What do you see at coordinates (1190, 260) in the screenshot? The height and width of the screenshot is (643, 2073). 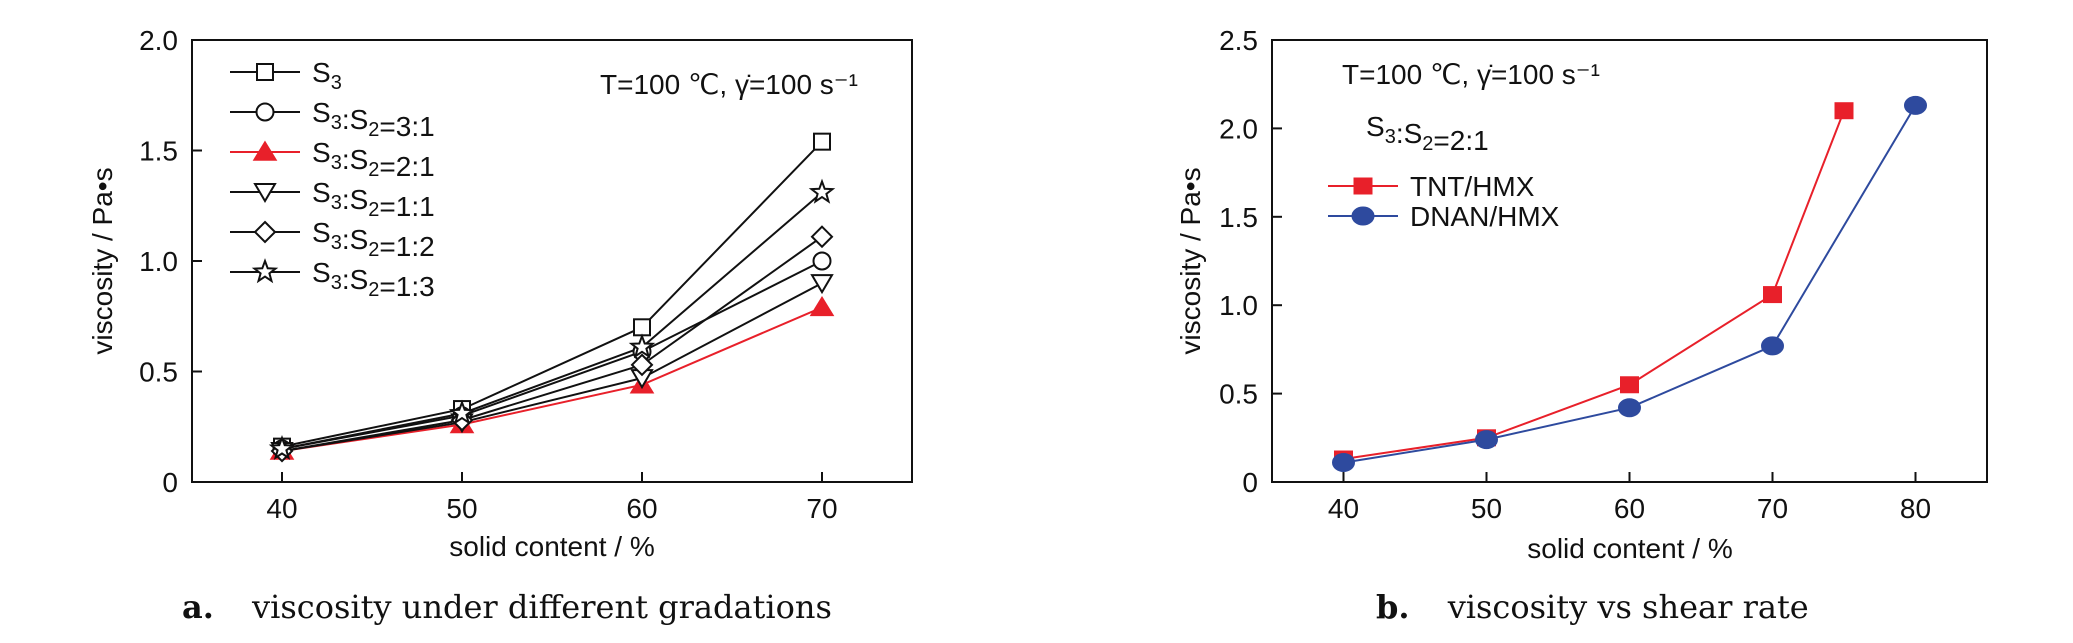 I see `y-axis-label-b: viscosity / Pa•s` at bounding box center [1190, 260].